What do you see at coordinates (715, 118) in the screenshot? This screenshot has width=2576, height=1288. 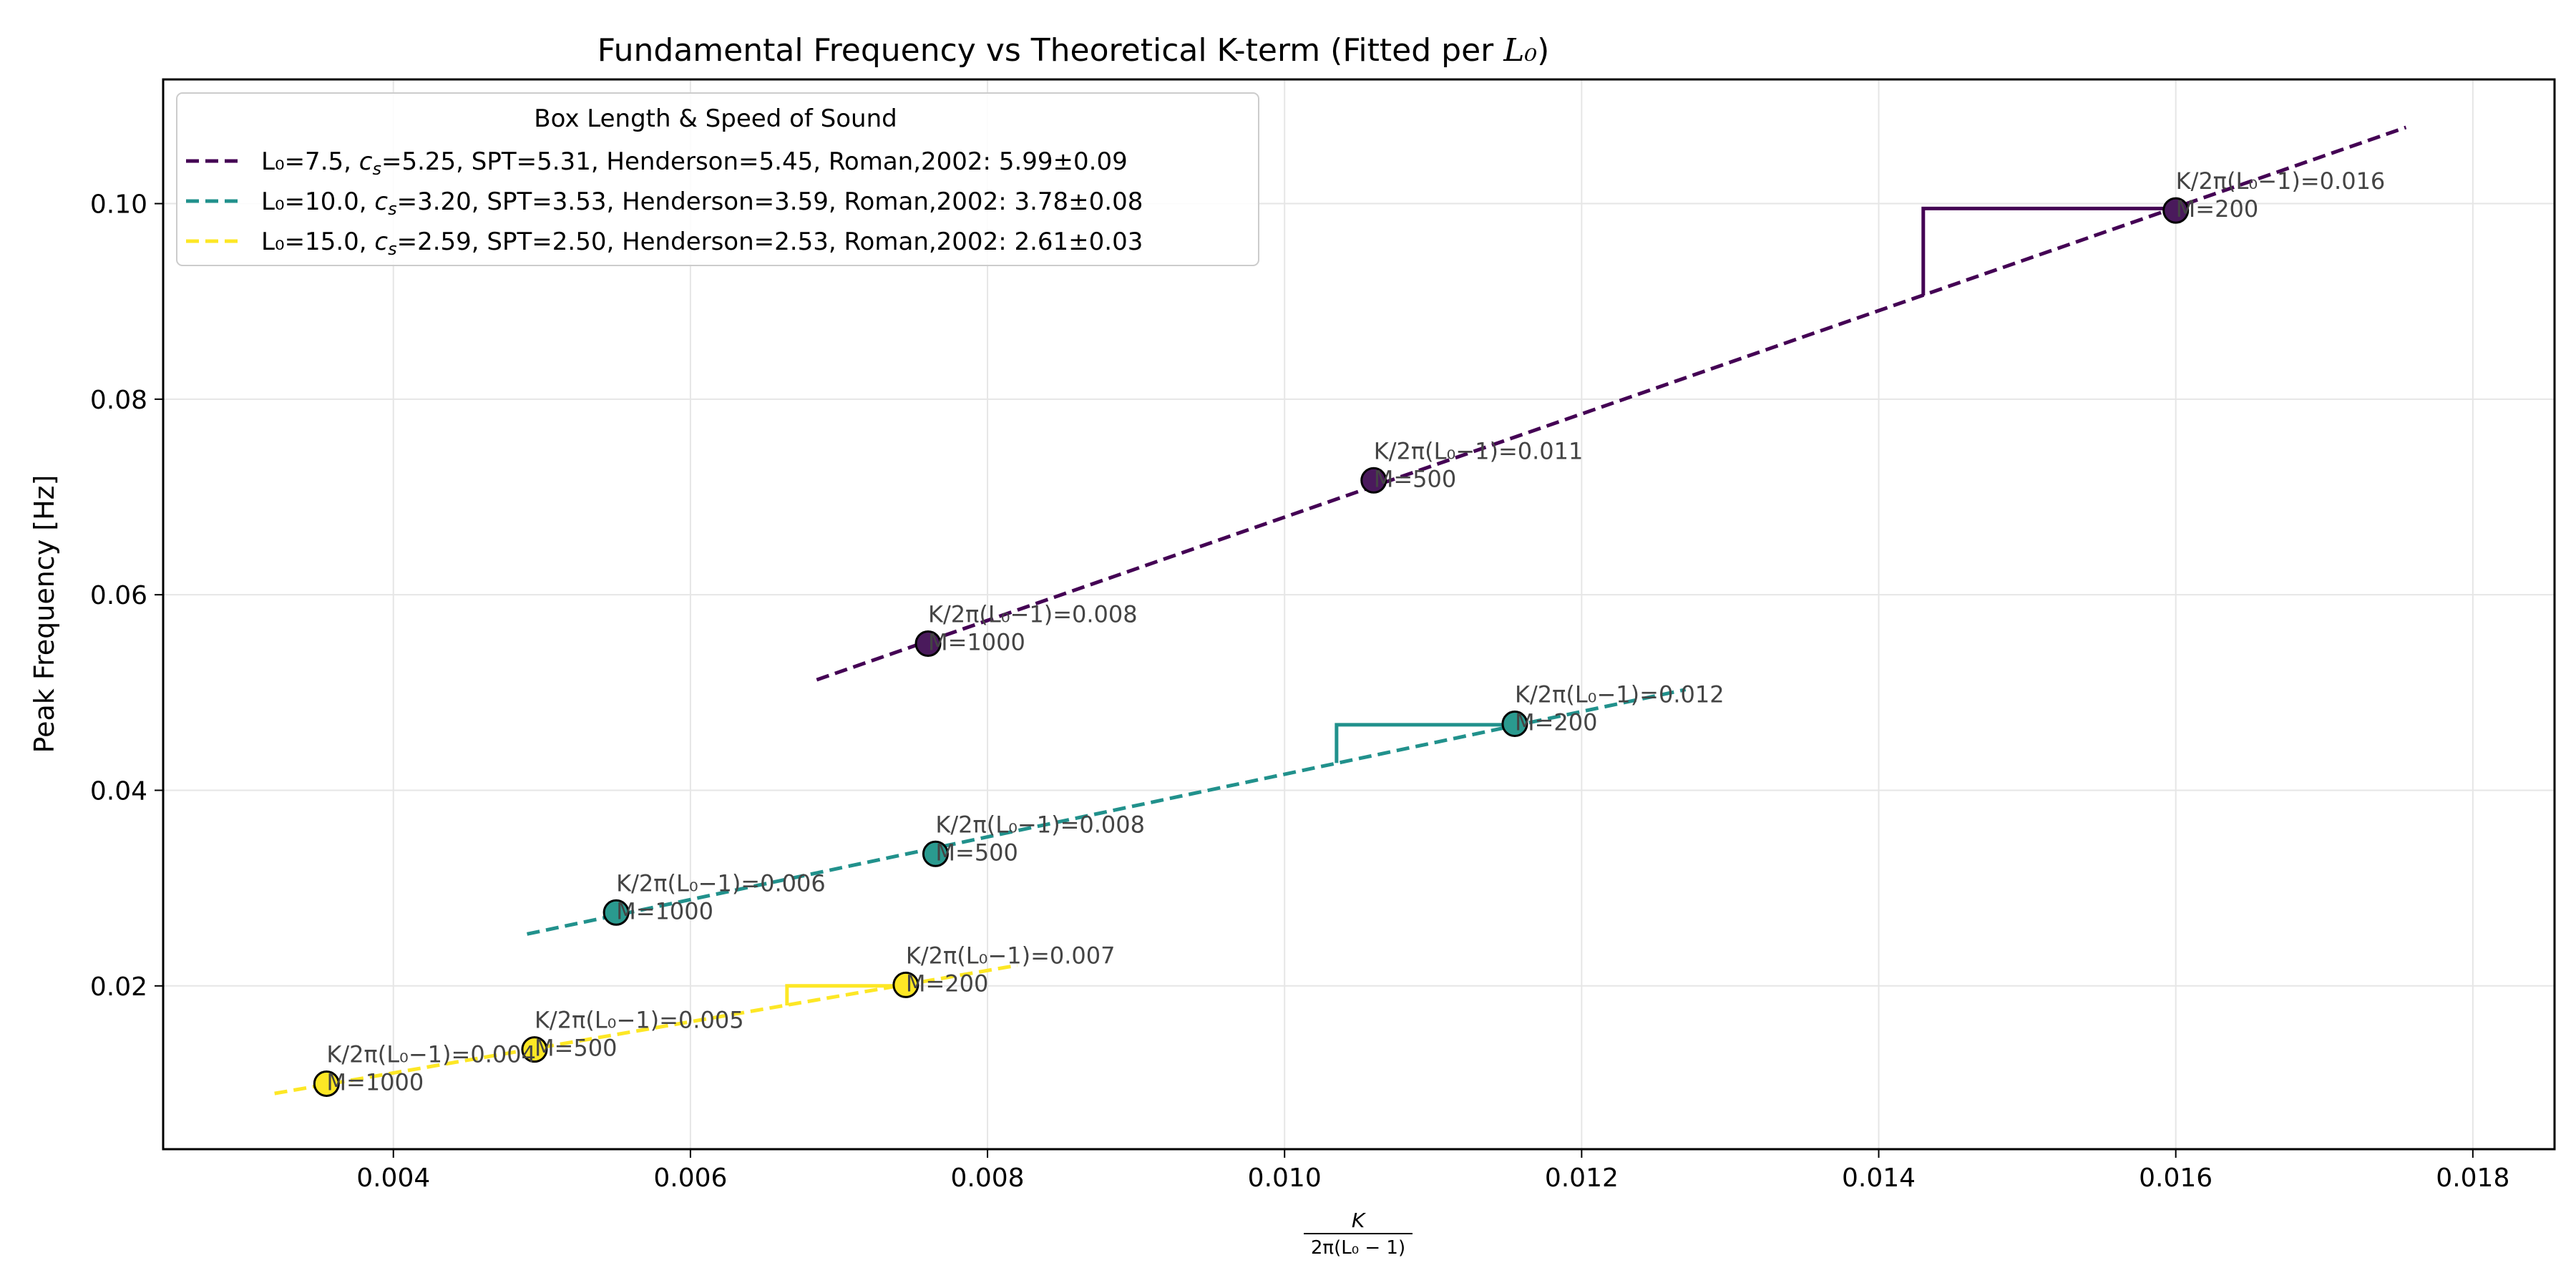 I see `legend-title: Box Length & Speed of Sound` at bounding box center [715, 118].